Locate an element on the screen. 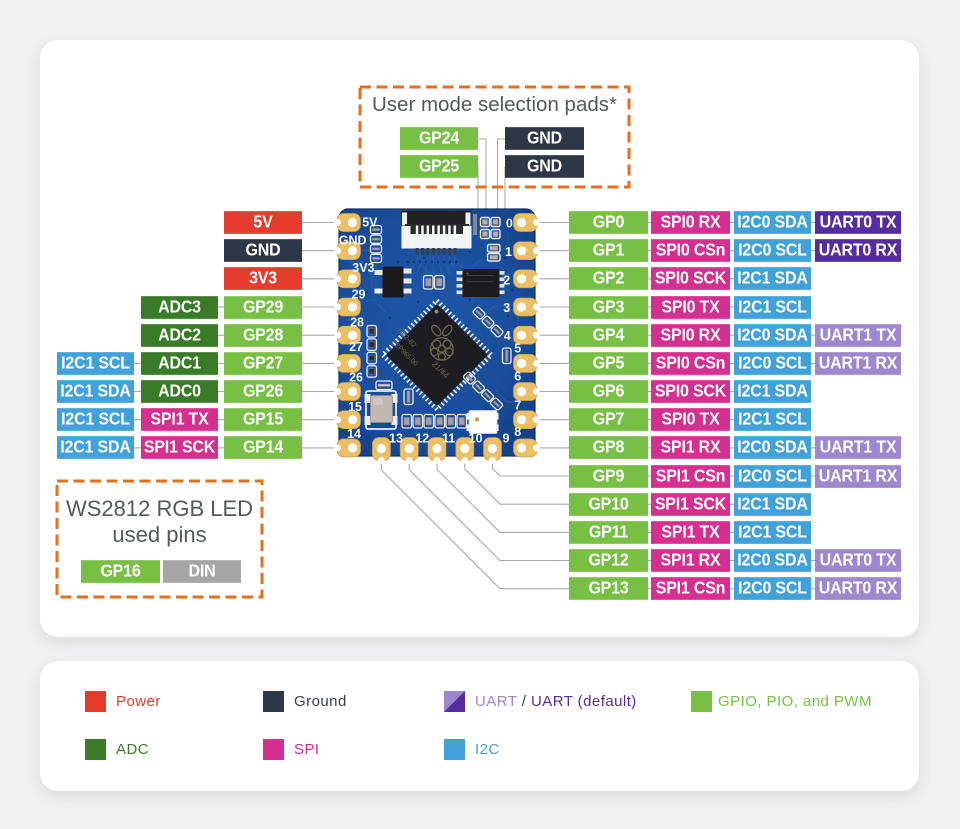 The image size is (960, 829). svg-text: 13 is located at coordinates (396, 439).